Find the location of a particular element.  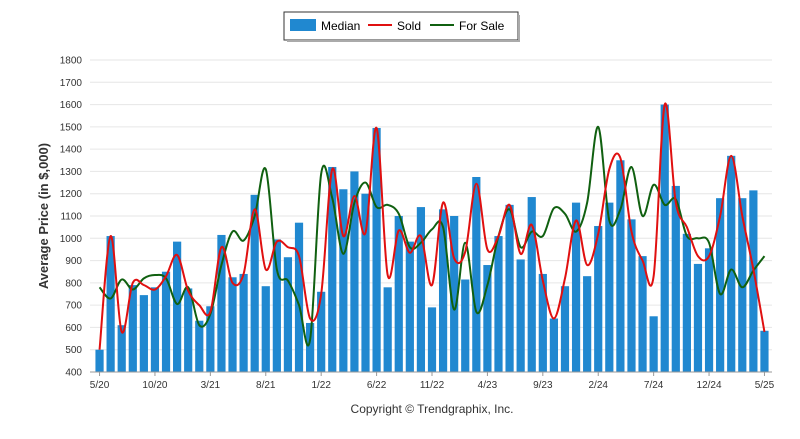

y-tick-label: 1600 is located at coordinates (71, 105).